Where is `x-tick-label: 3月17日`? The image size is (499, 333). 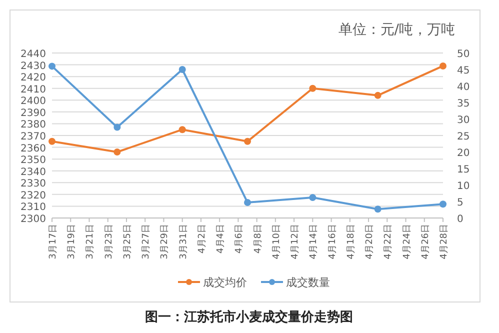
x-tick-label: 3月17日 is located at coordinates (53, 242).